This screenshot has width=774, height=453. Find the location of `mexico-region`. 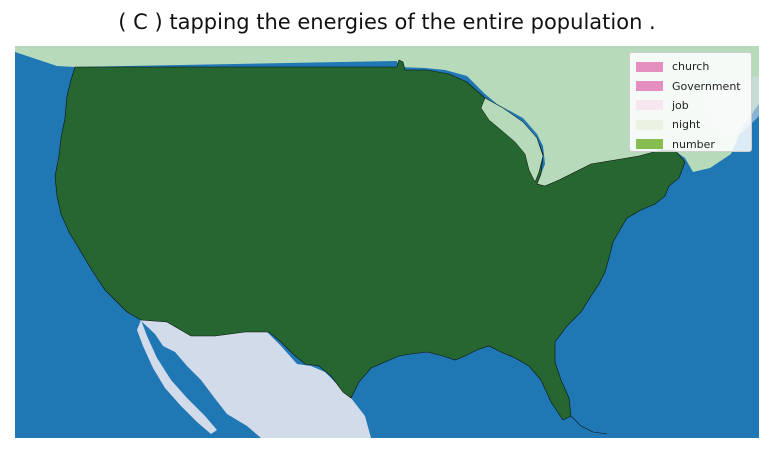

mexico-region is located at coordinates (255, 379).